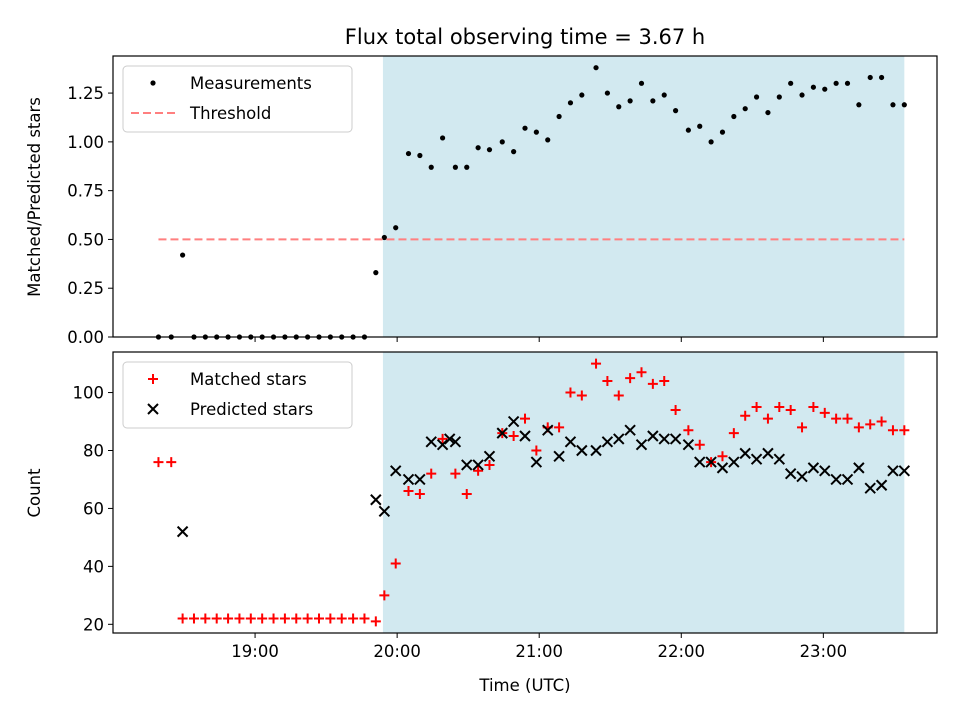 Image resolution: width=960 pixels, height=720 pixels. Describe the element at coordinates (34, 197) in the screenshot. I see `top-ylabel: Matched/Predicted stars` at that location.